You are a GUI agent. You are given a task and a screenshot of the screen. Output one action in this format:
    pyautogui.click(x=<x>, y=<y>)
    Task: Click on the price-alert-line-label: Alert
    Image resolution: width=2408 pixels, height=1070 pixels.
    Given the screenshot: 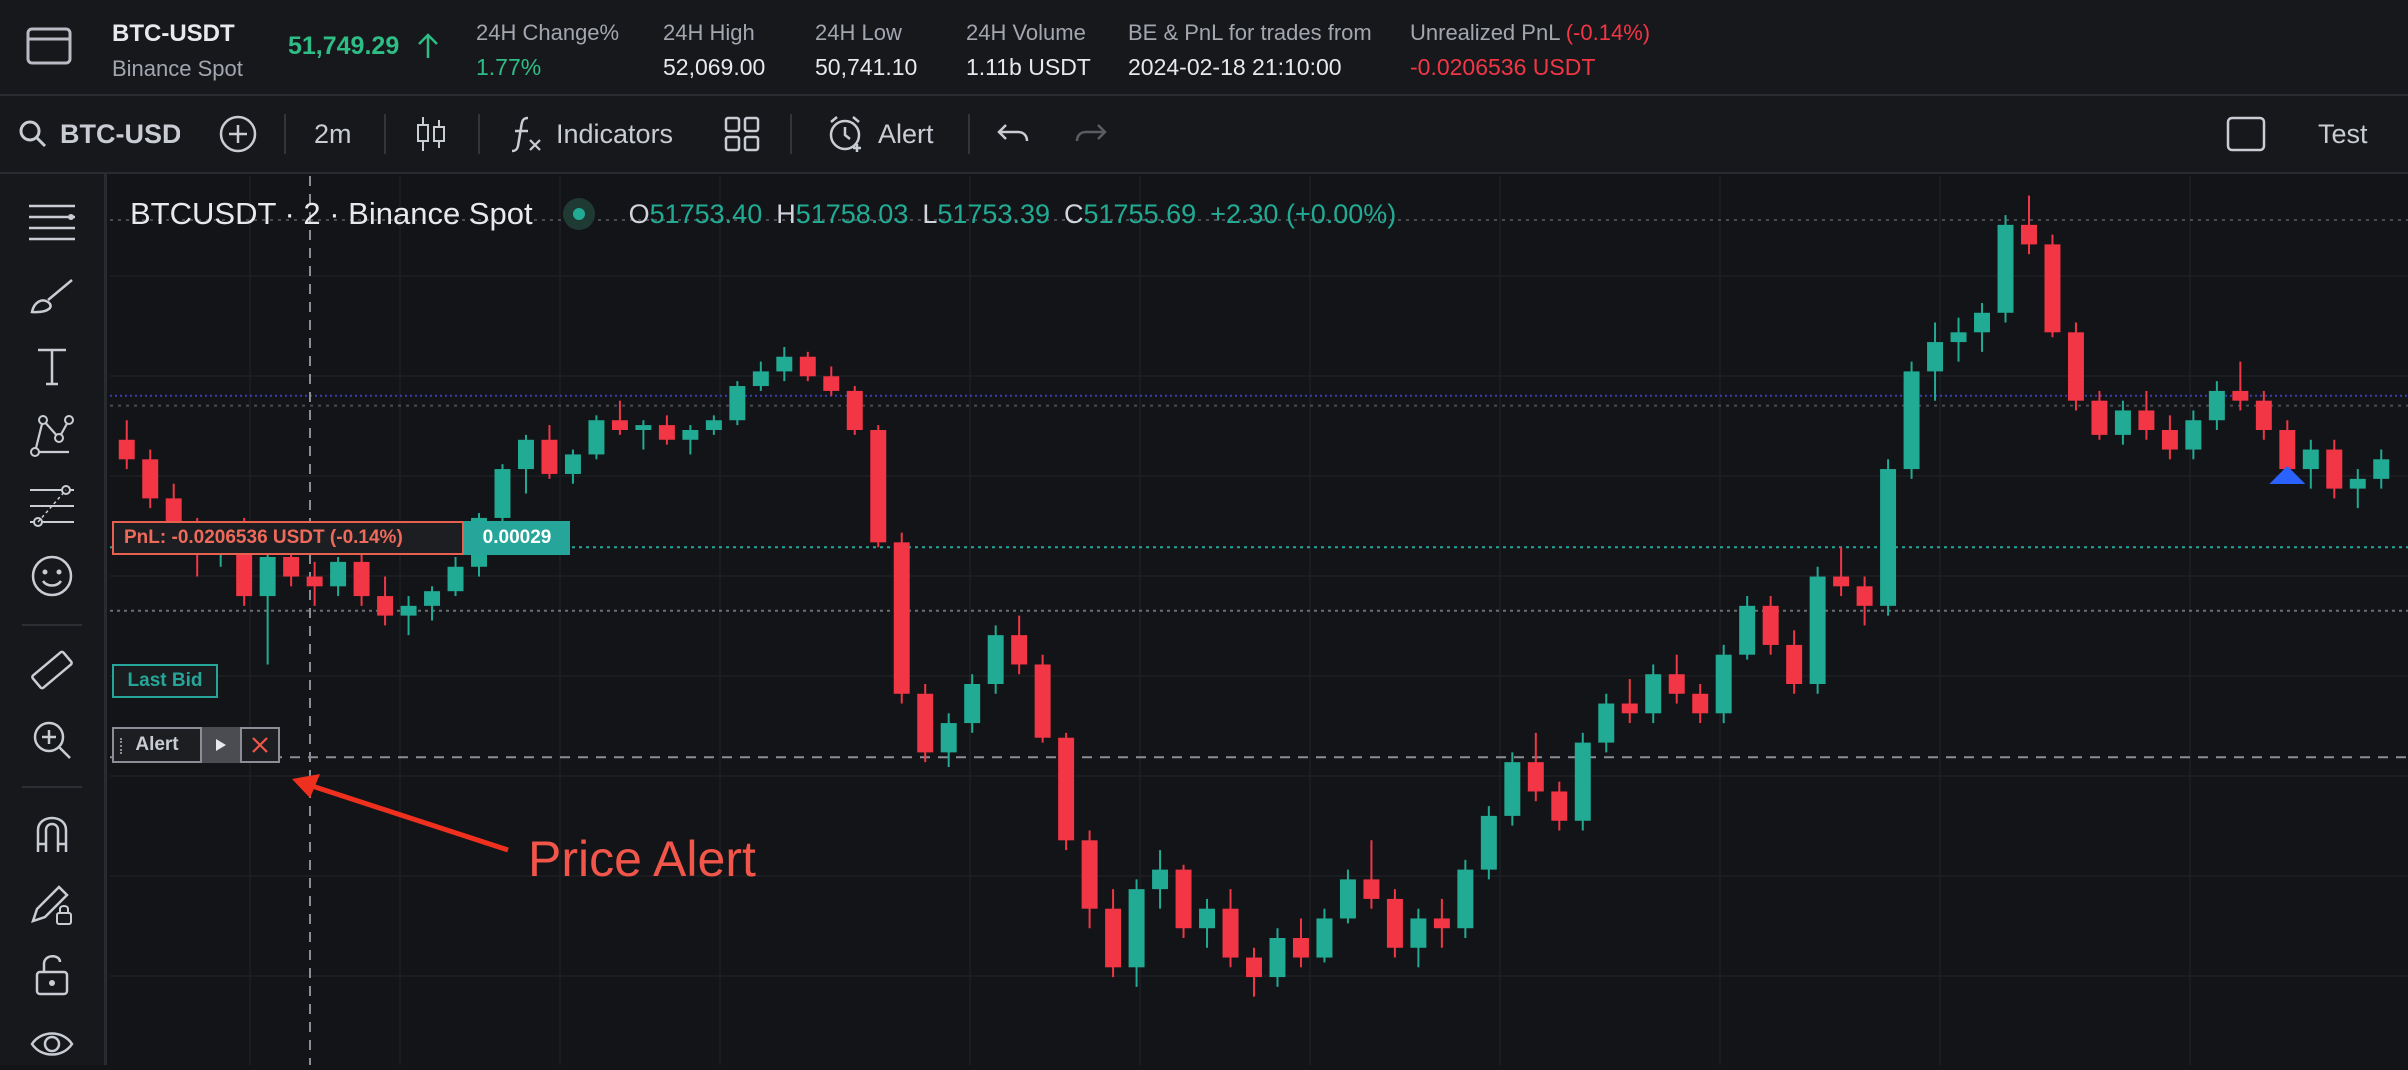 What is the action you would take?
    pyautogui.click(x=196, y=745)
    